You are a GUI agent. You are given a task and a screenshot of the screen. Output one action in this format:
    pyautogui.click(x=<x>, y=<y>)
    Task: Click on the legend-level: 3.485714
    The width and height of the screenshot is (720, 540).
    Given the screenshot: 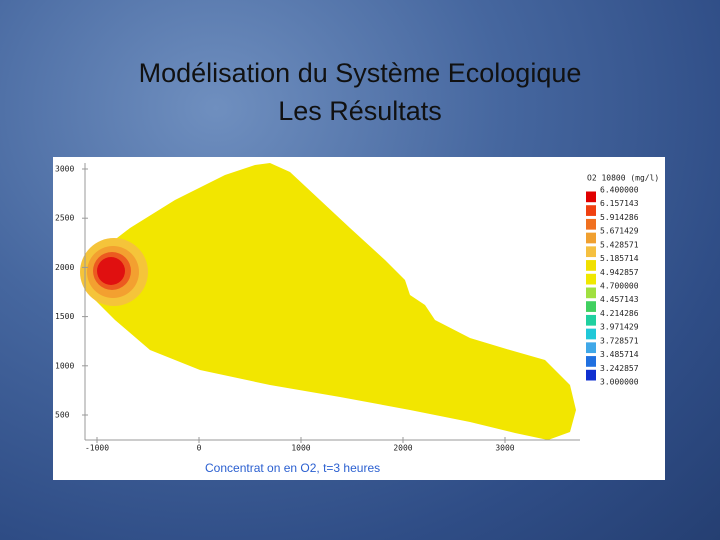 What is the action you would take?
    pyautogui.click(x=619, y=354)
    